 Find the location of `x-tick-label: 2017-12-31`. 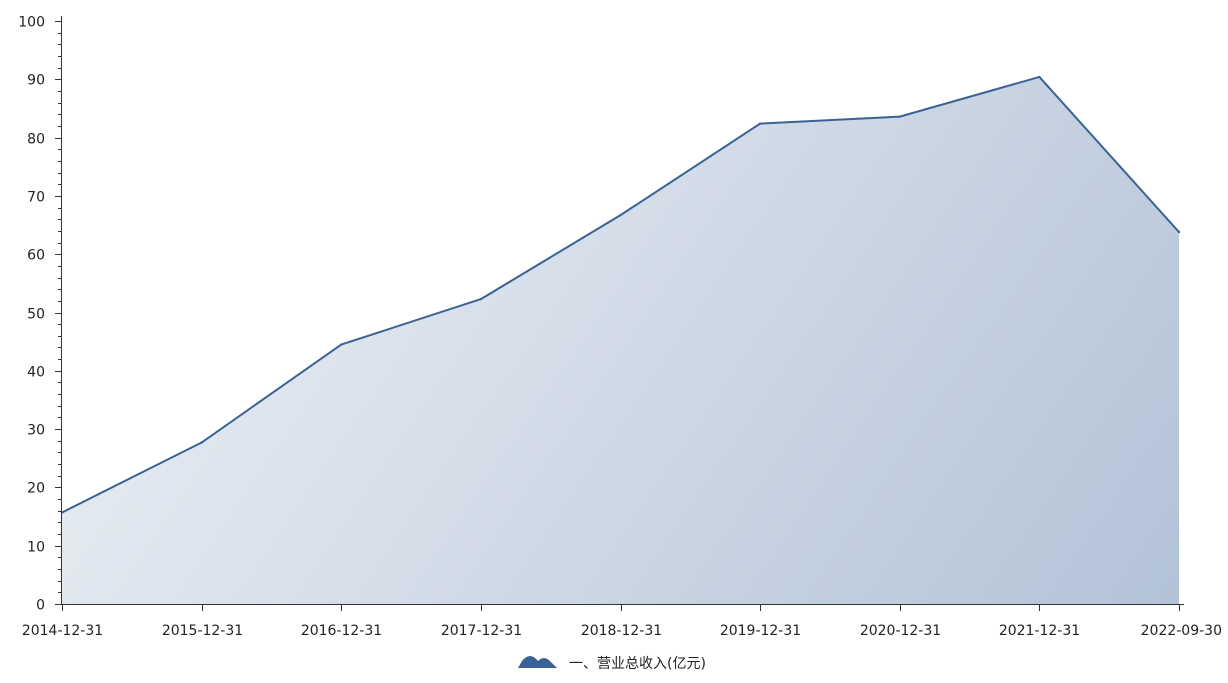

x-tick-label: 2017-12-31 is located at coordinates (481, 631).